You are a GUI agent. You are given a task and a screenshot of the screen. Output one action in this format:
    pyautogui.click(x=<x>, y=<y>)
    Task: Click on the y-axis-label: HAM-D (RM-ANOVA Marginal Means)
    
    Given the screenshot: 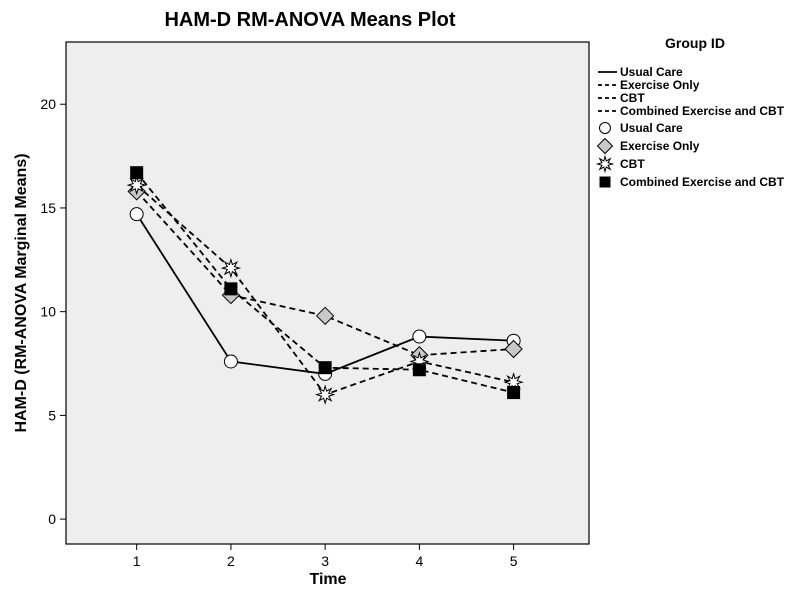 What is the action you would take?
    pyautogui.click(x=21, y=292)
    